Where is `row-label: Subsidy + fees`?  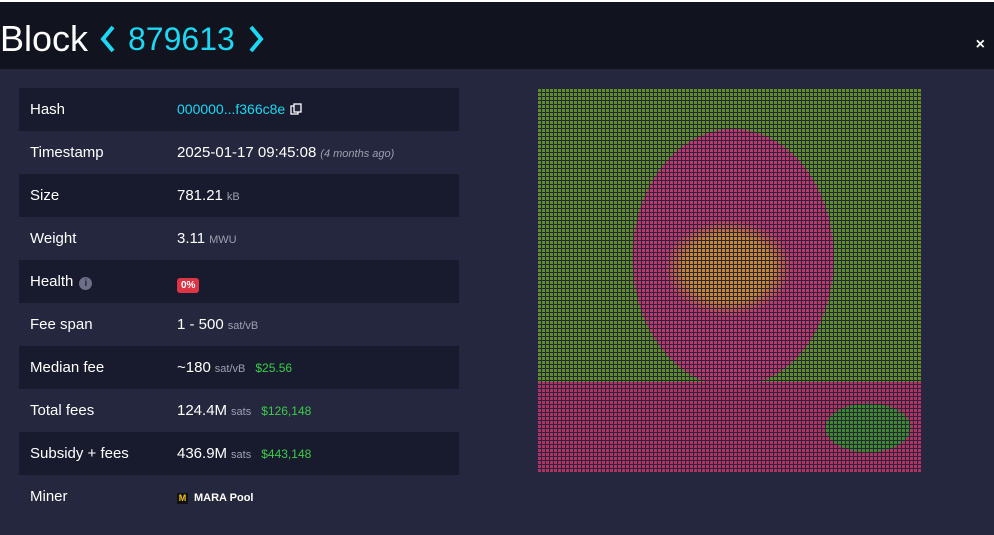
row-label: Subsidy + fees is located at coordinates (79, 453).